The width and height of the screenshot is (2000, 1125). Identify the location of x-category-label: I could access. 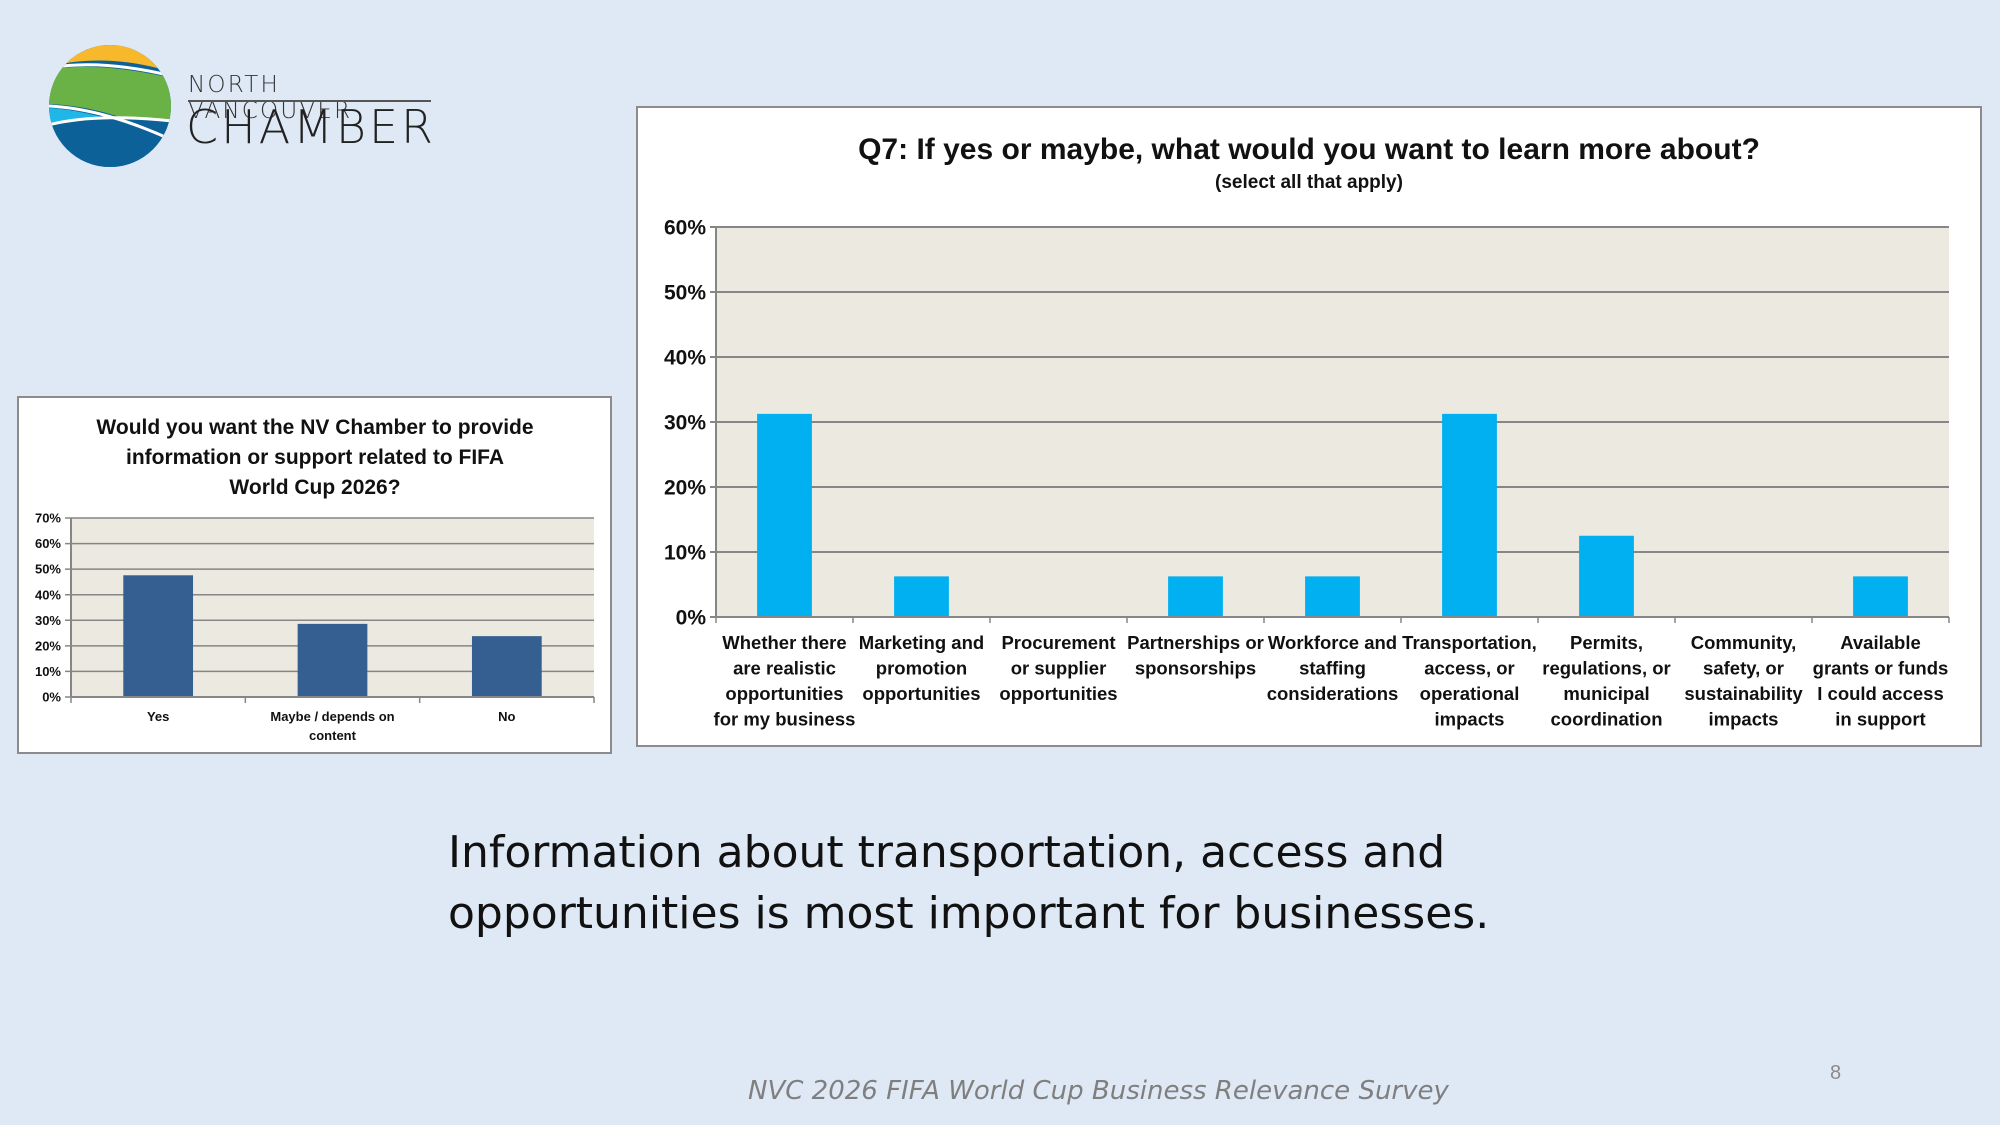
(1880, 693).